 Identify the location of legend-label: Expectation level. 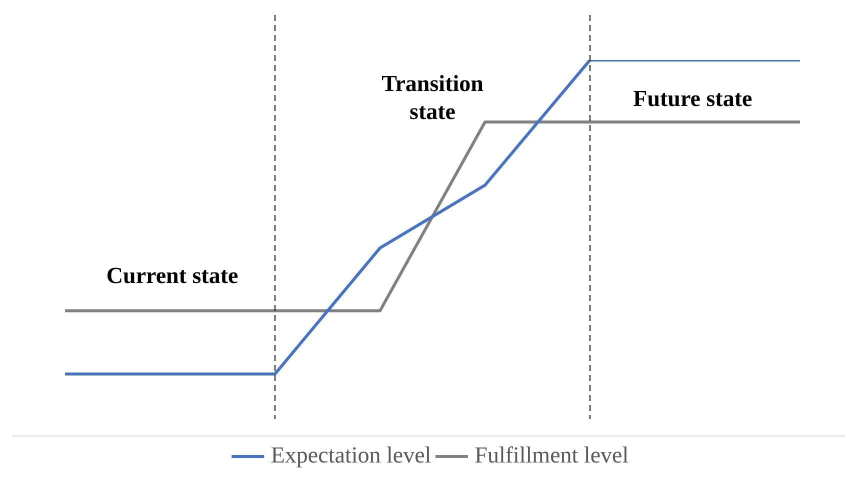
(351, 455).